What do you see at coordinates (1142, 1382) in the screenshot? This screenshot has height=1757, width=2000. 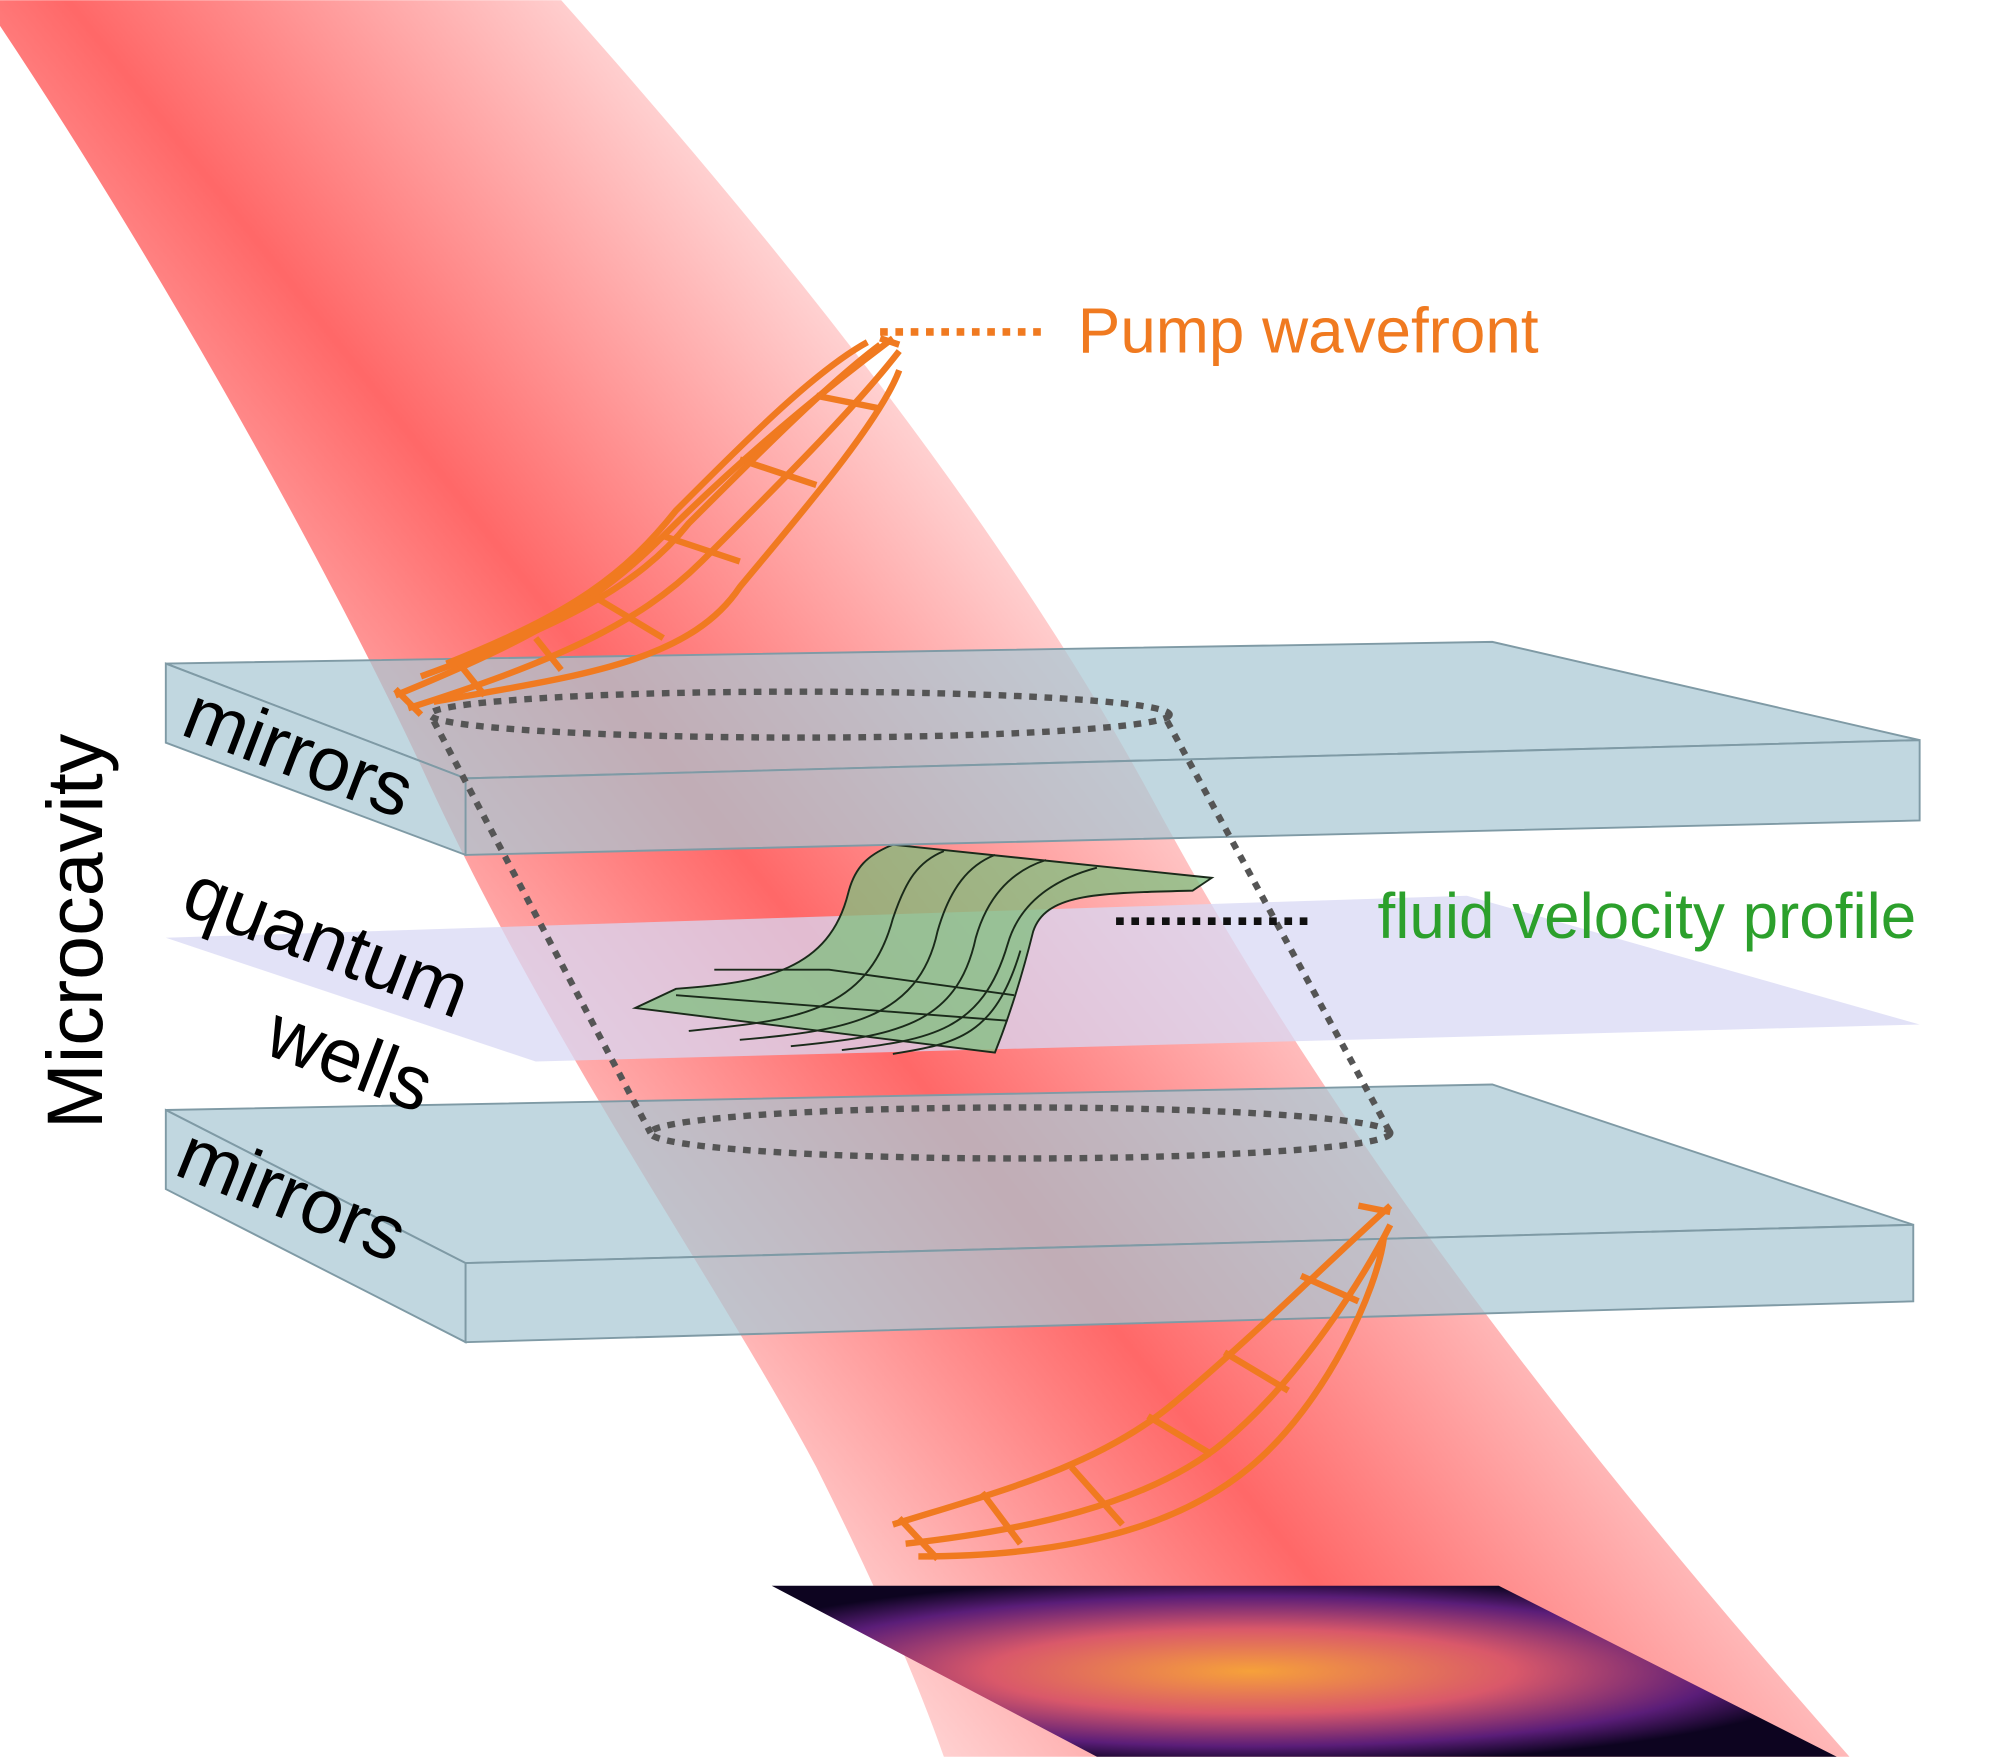 I see `pump-wavefront-bottom` at bounding box center [1142, 1382].